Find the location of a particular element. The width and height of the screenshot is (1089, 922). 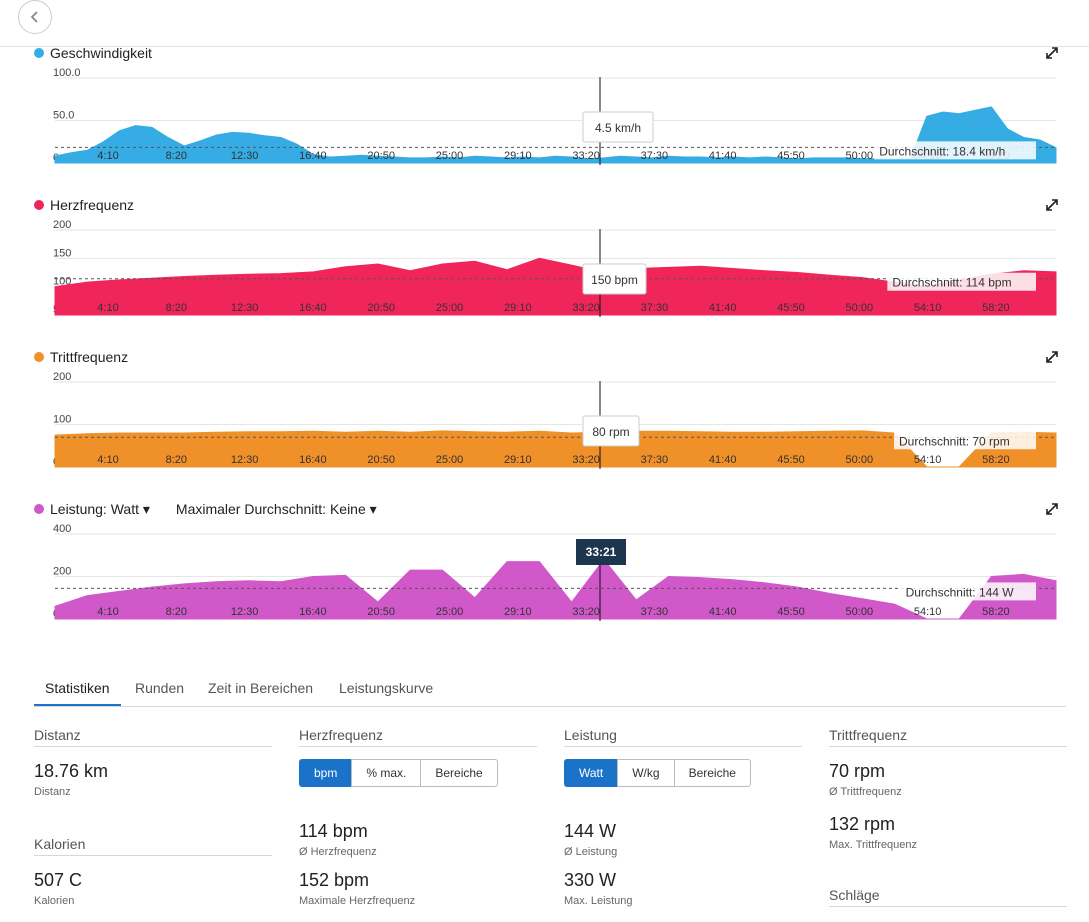

cad-legend-dot is located at coordinates (39, 357).